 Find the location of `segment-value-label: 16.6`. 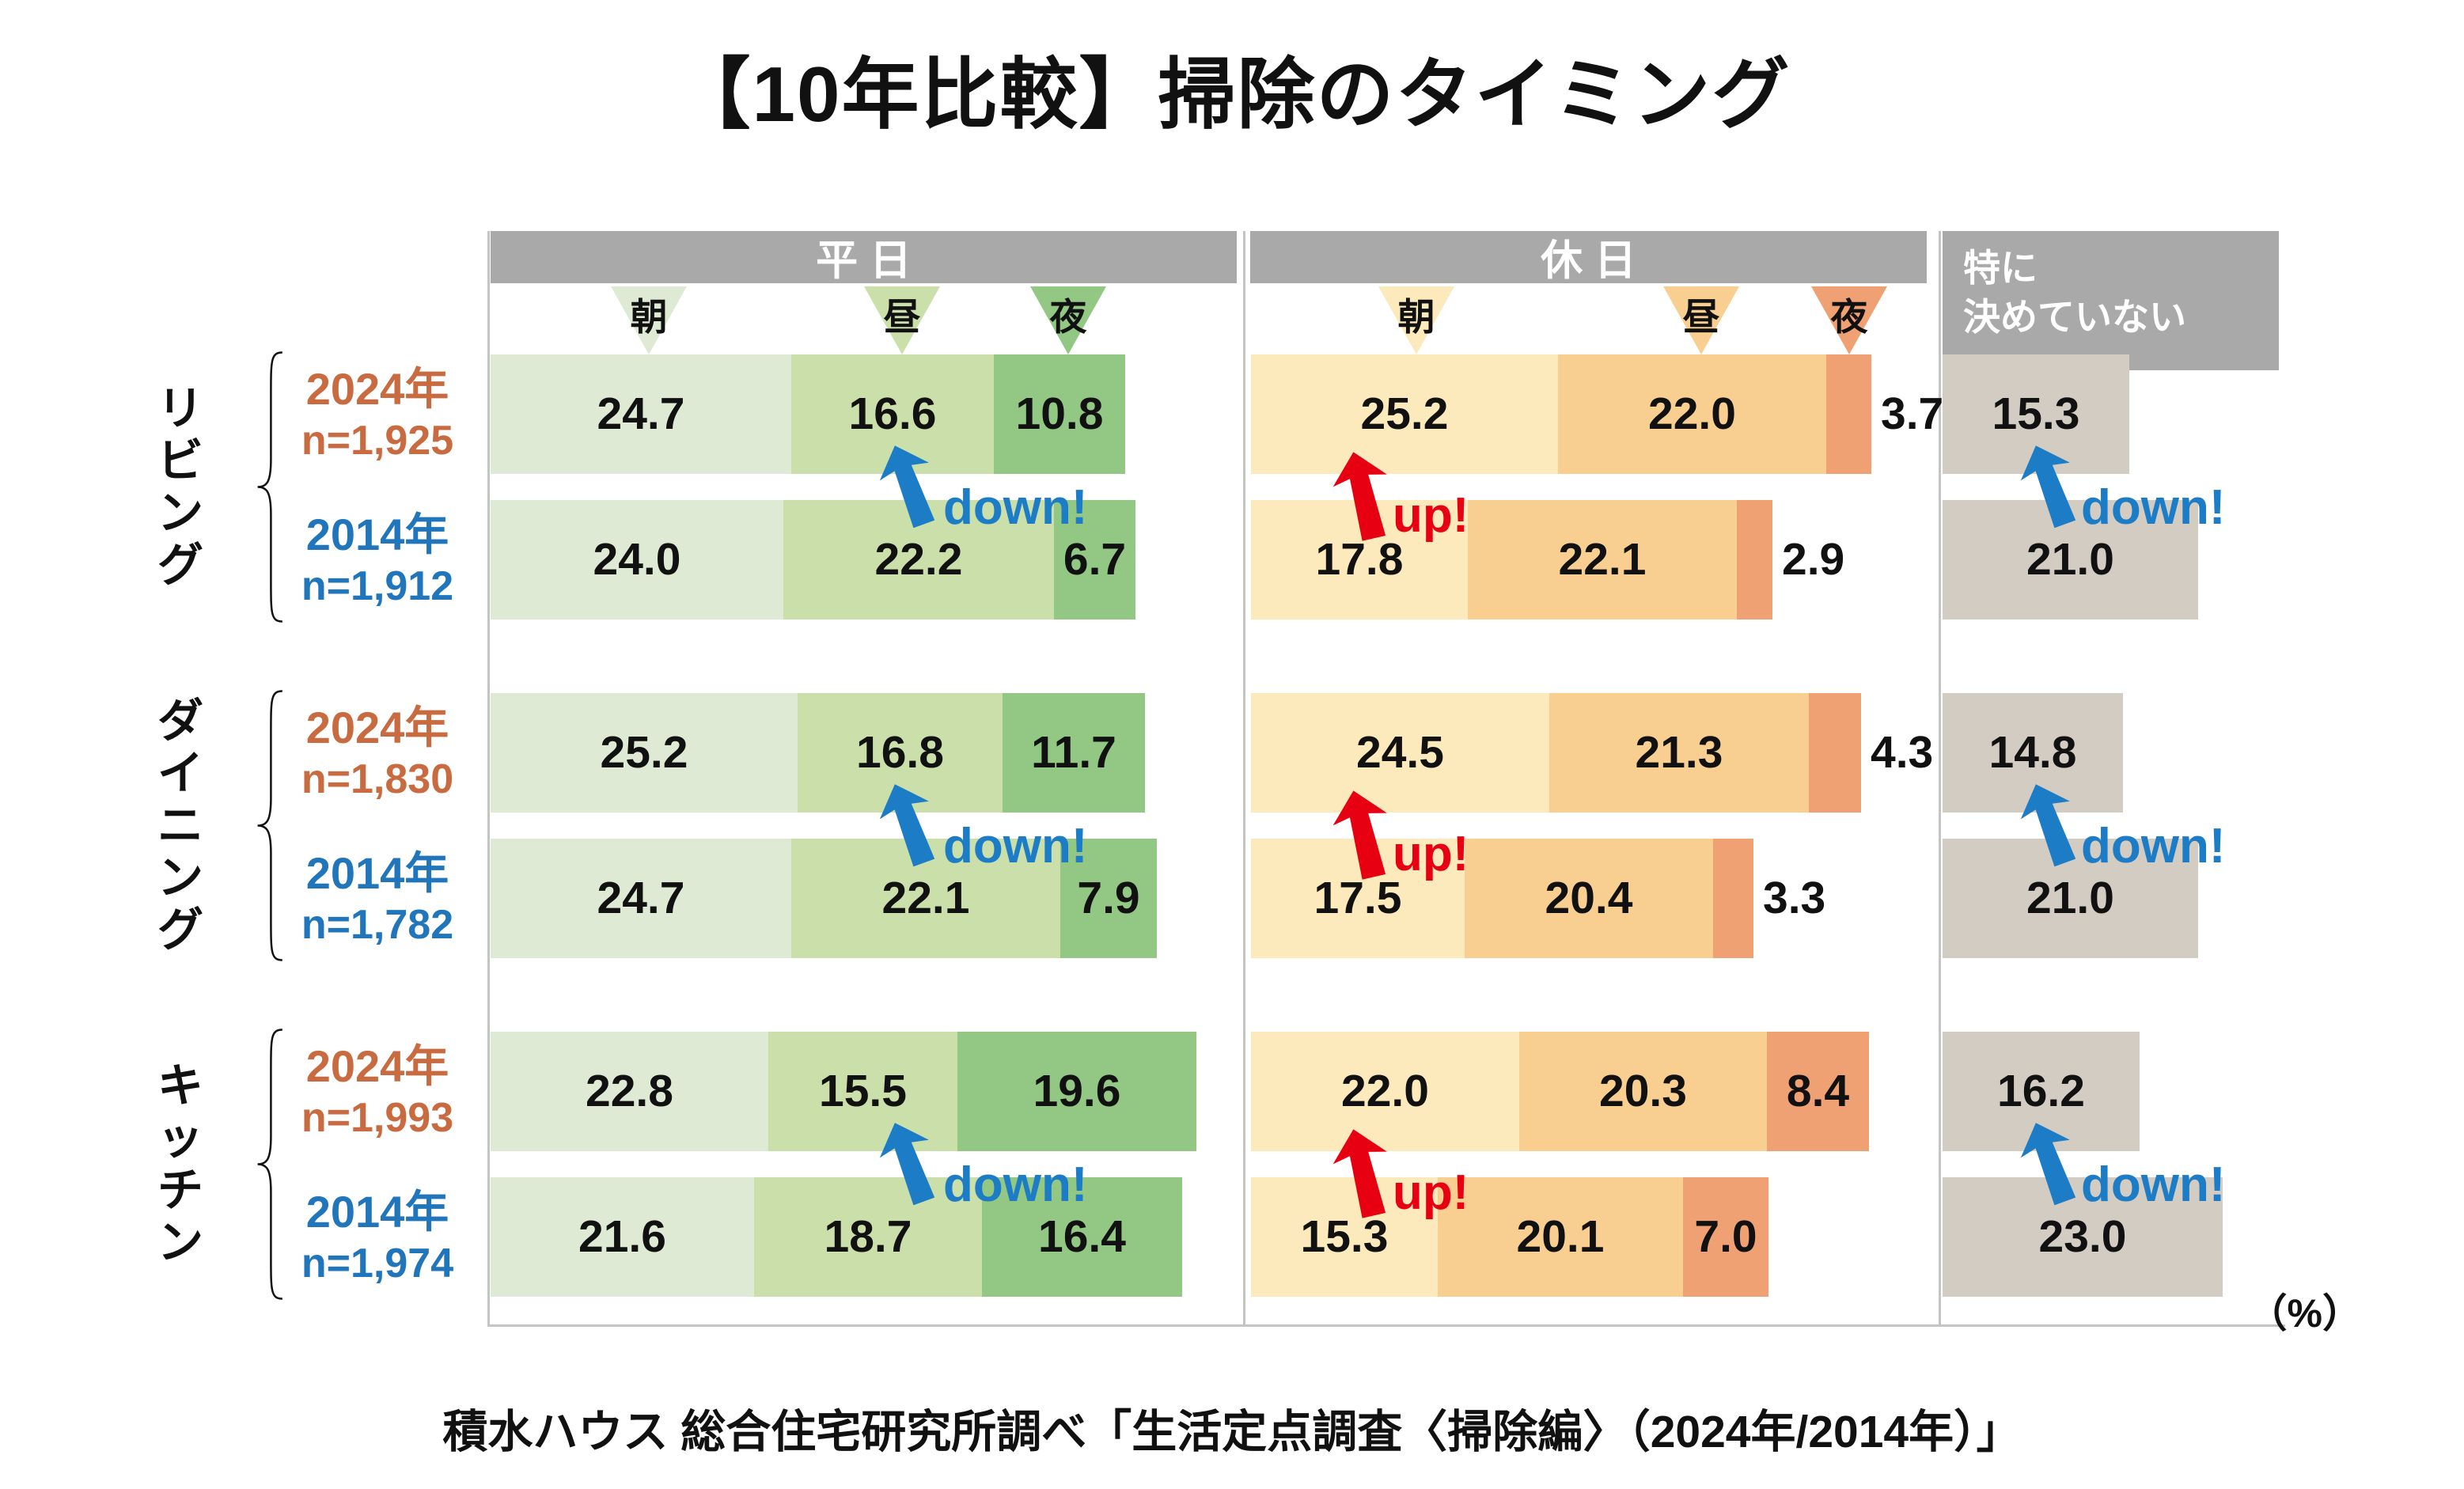

segment-value-label: 16.6 is located at coordinates (893, 414).